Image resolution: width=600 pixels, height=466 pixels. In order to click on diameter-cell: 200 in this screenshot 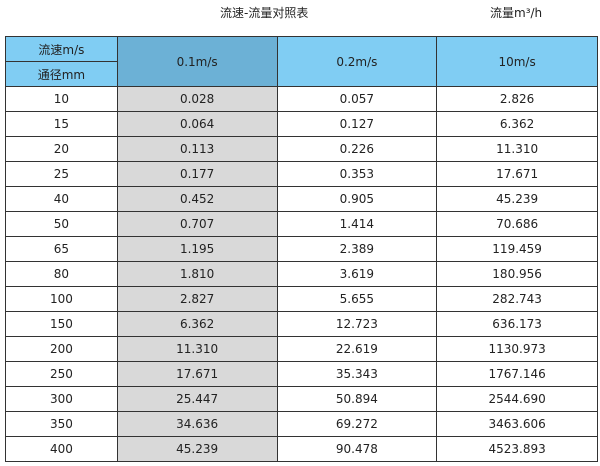, I will do `click(61, 349)`.